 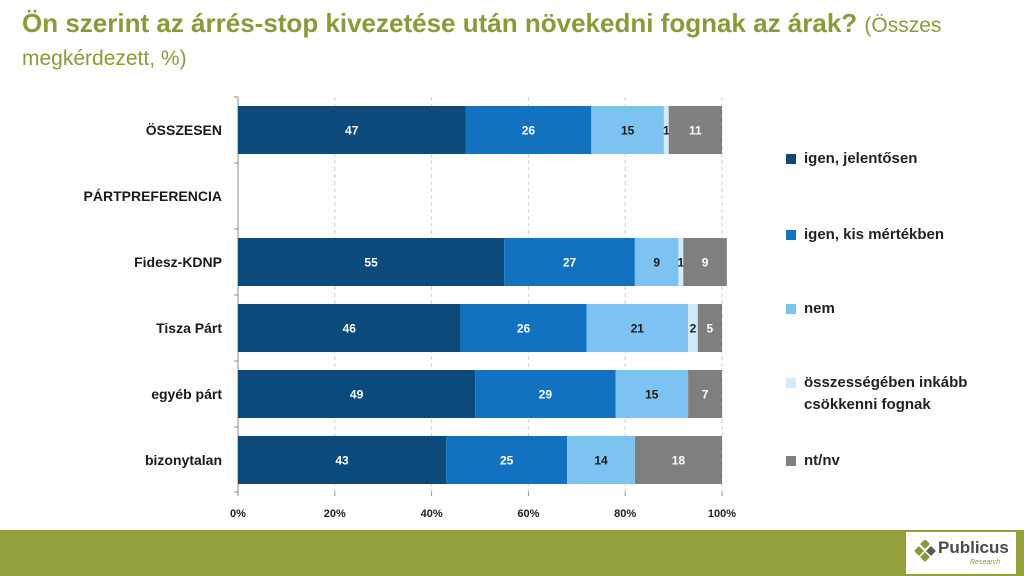 I want to click on data-label: 46, so click(x=350, y=329).